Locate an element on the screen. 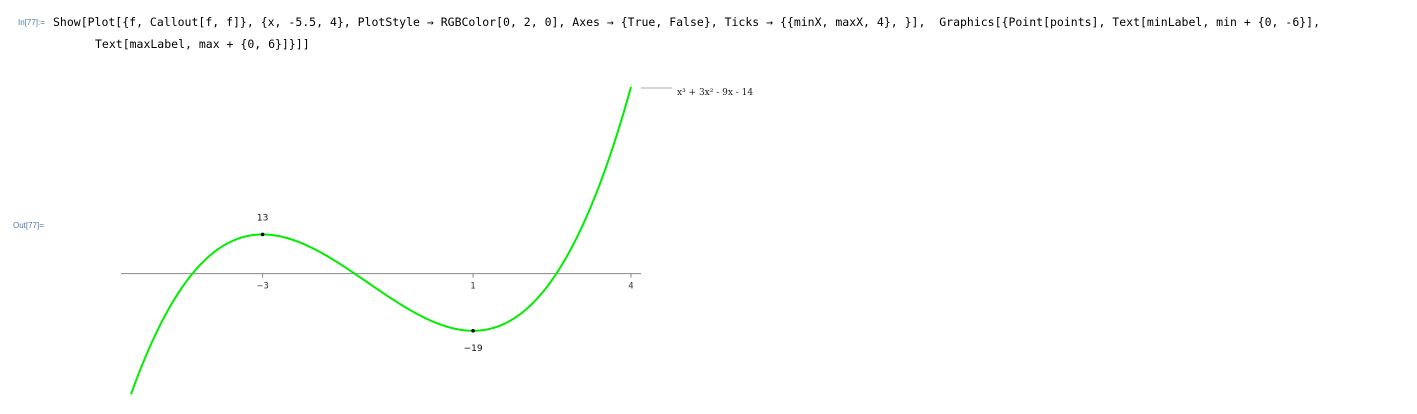  extremum-label: −19 is located at coordinates (473, 349).